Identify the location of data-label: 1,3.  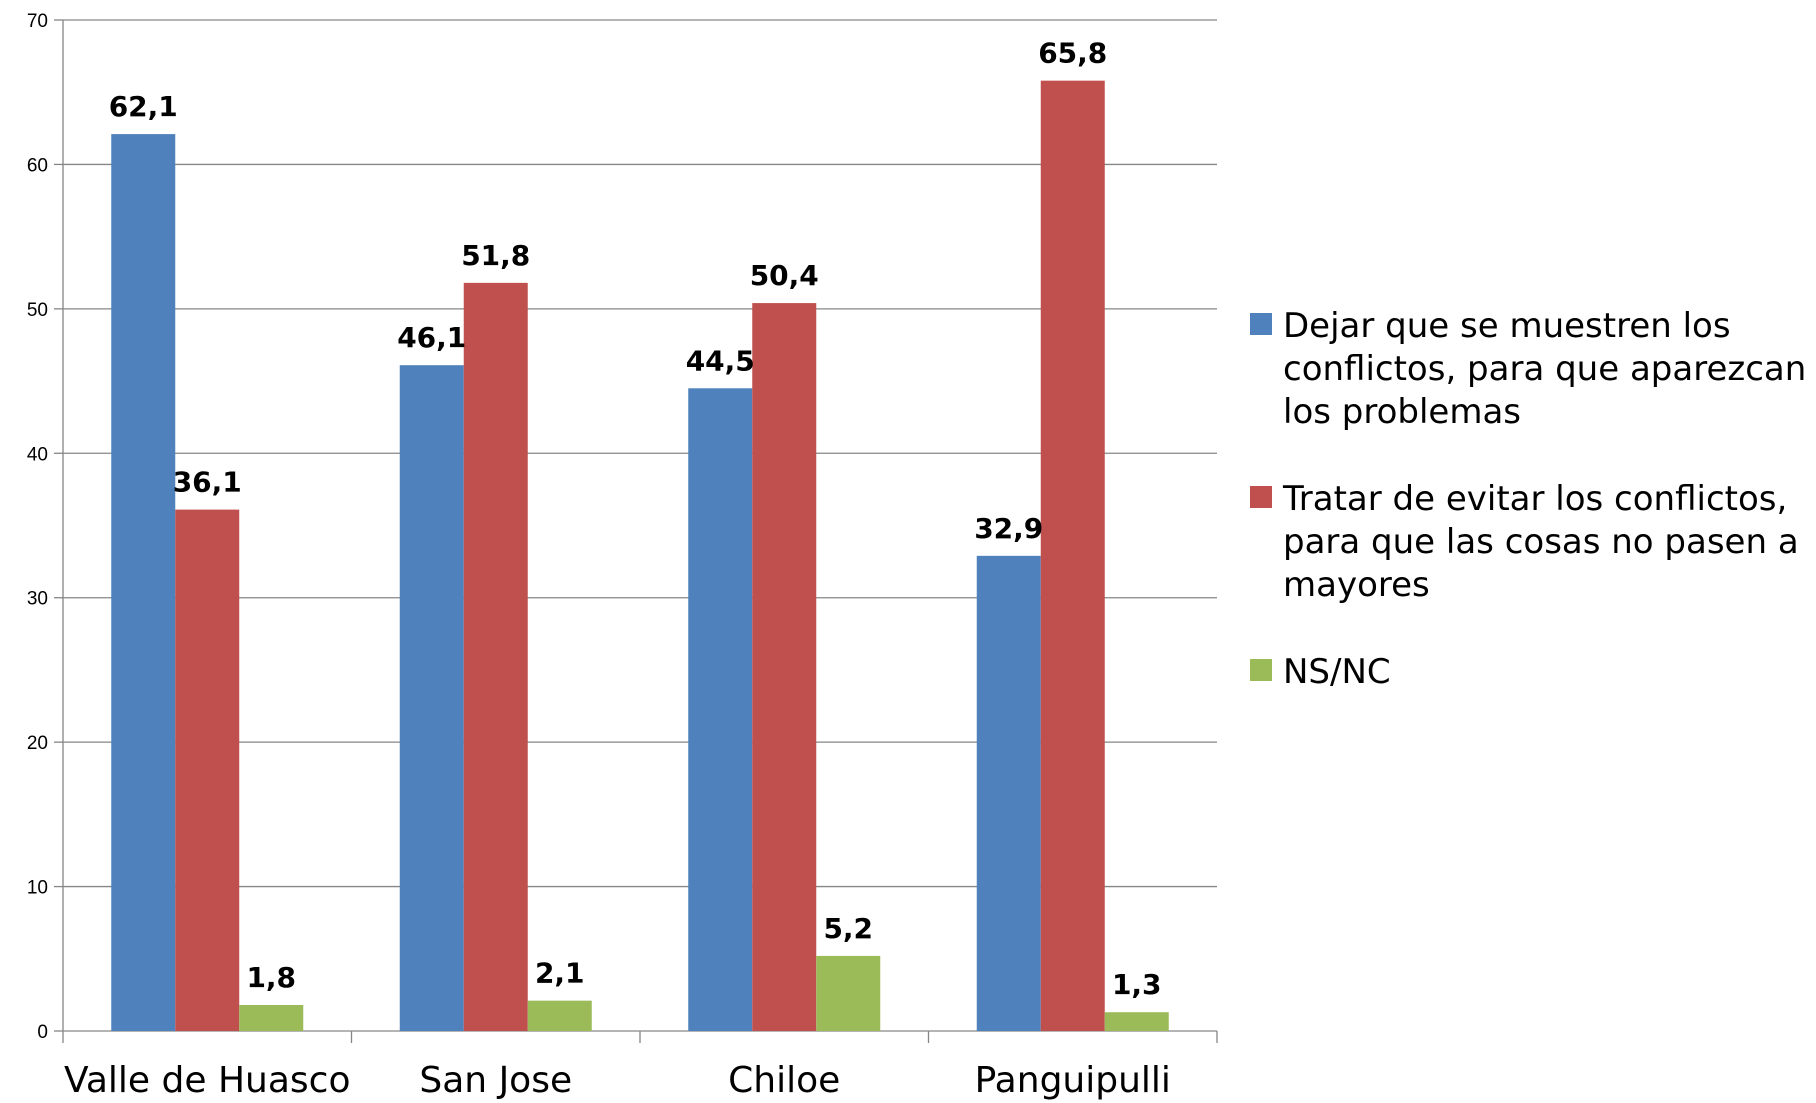
(1137, 984).